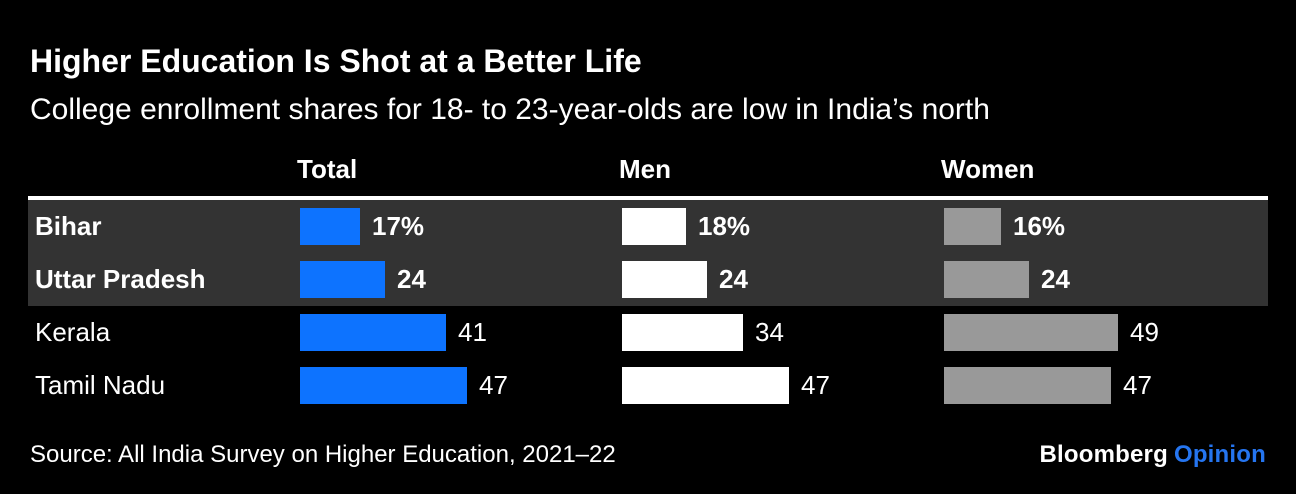 Image resolution: width=1296 pixels, height=494 pixels. Describe the element at coordinates (1103, 454) in the screenshot. I see `bloomberg-wordmark: Bloomberg` at that location.